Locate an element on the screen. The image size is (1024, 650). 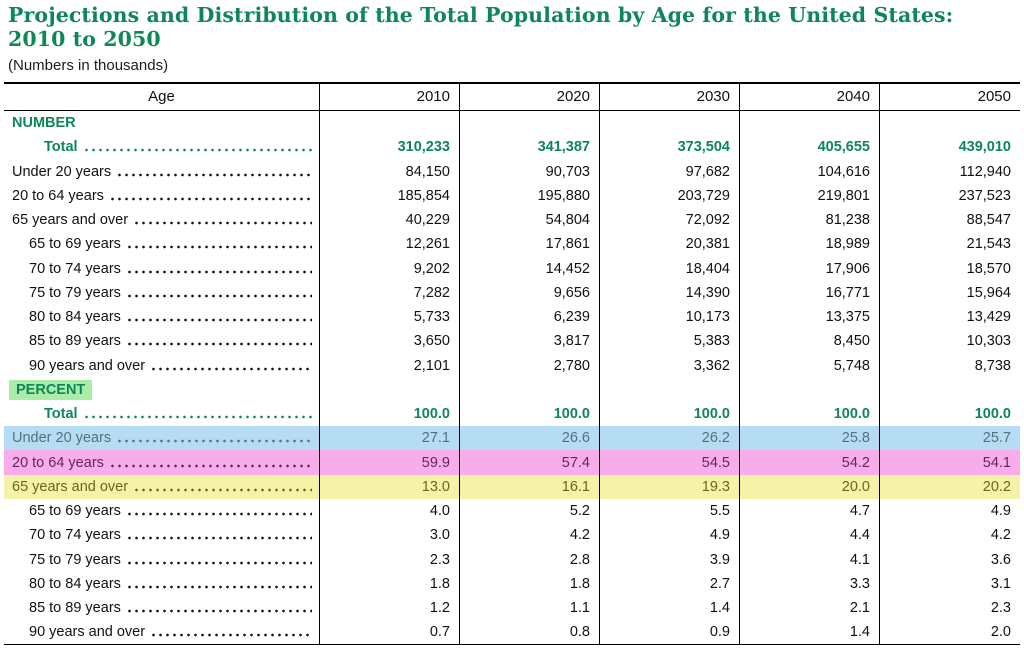
value-cell: 3.9 is located at coordinates (670, 559).